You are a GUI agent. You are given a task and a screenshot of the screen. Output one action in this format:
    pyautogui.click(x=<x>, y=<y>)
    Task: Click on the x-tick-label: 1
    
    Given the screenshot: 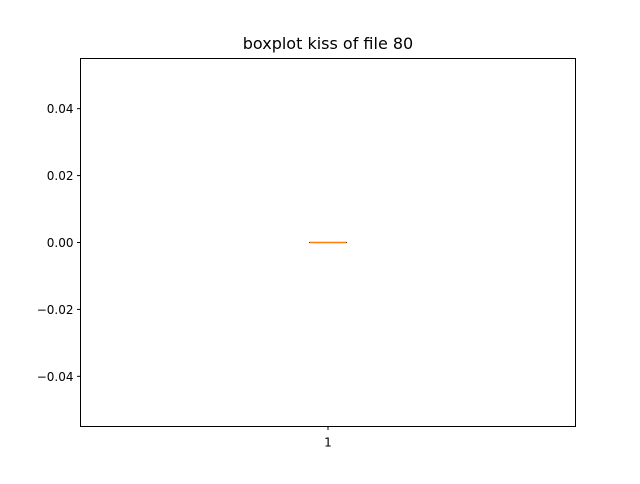 What is the action you would take?
    pyautogui.click(x=328, y=443)
    